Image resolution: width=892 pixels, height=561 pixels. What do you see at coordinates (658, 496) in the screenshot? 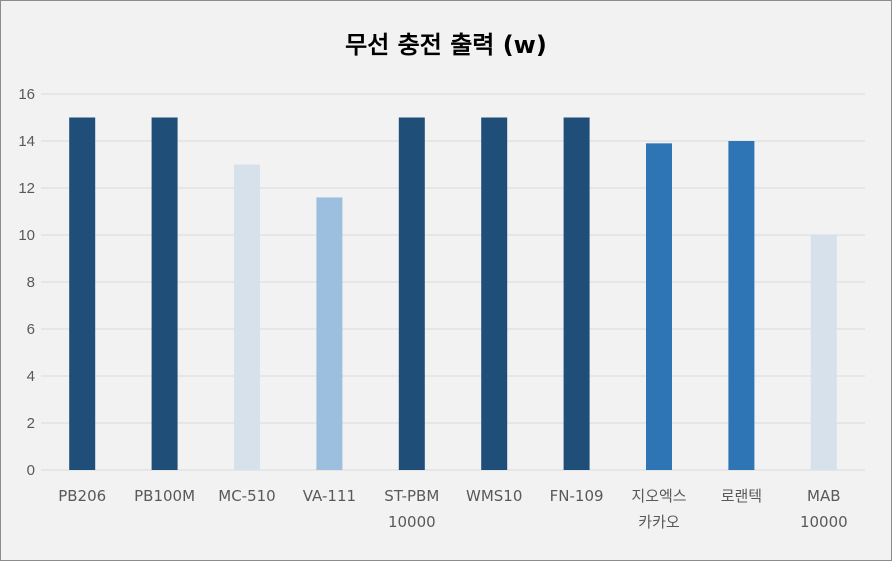
I see `x-tick-label: 지오엑스` at bounding box center [658, 496].